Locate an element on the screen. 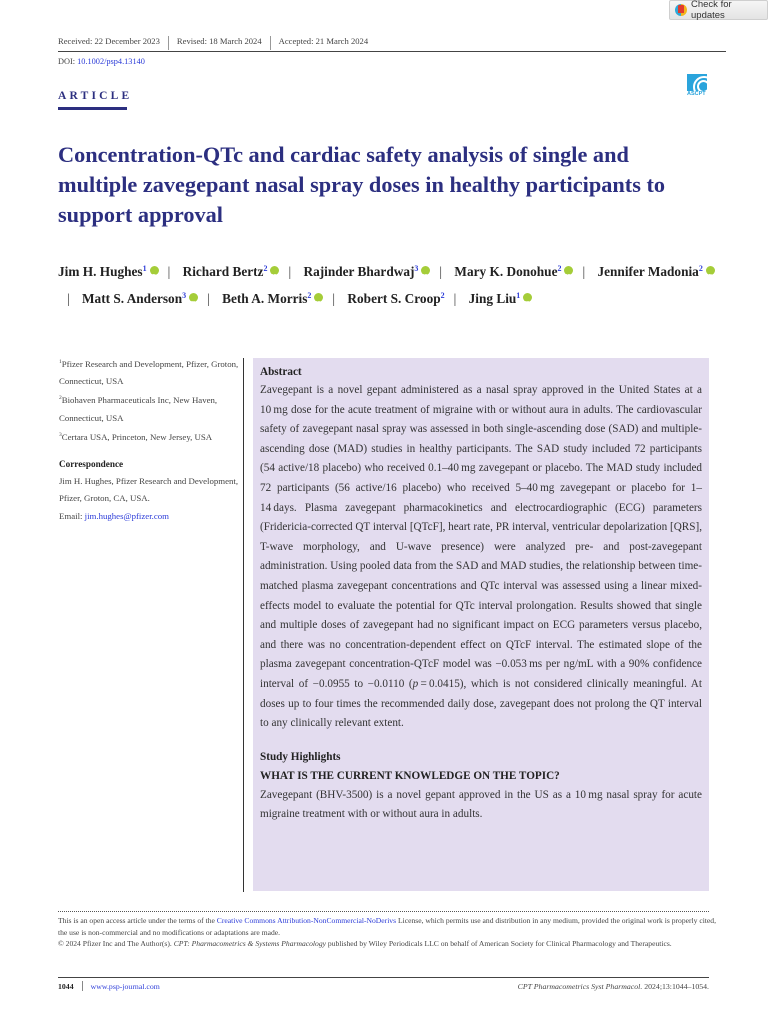 Image resolution: width=768 pixels, height=1024 pixels. author-name: Jim H. Hughes is located at coordinates (100, 271).